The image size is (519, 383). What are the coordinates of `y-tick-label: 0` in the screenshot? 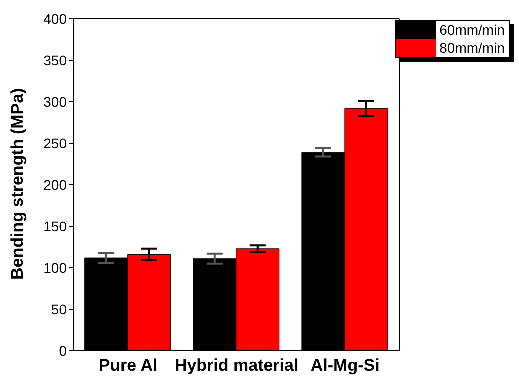 It's located at (63, 350).